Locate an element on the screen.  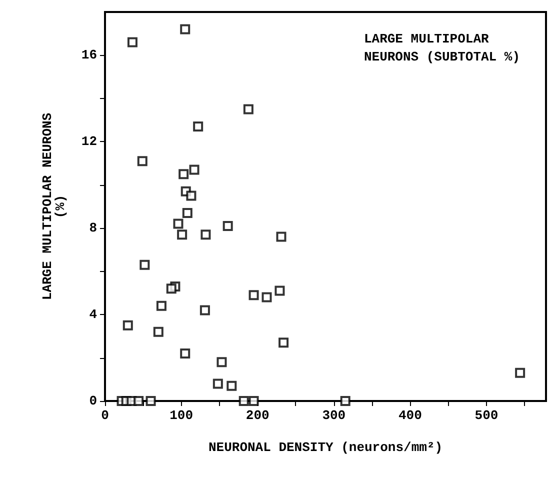
x-tick-label: 400 is located at coordinates (410, 415).